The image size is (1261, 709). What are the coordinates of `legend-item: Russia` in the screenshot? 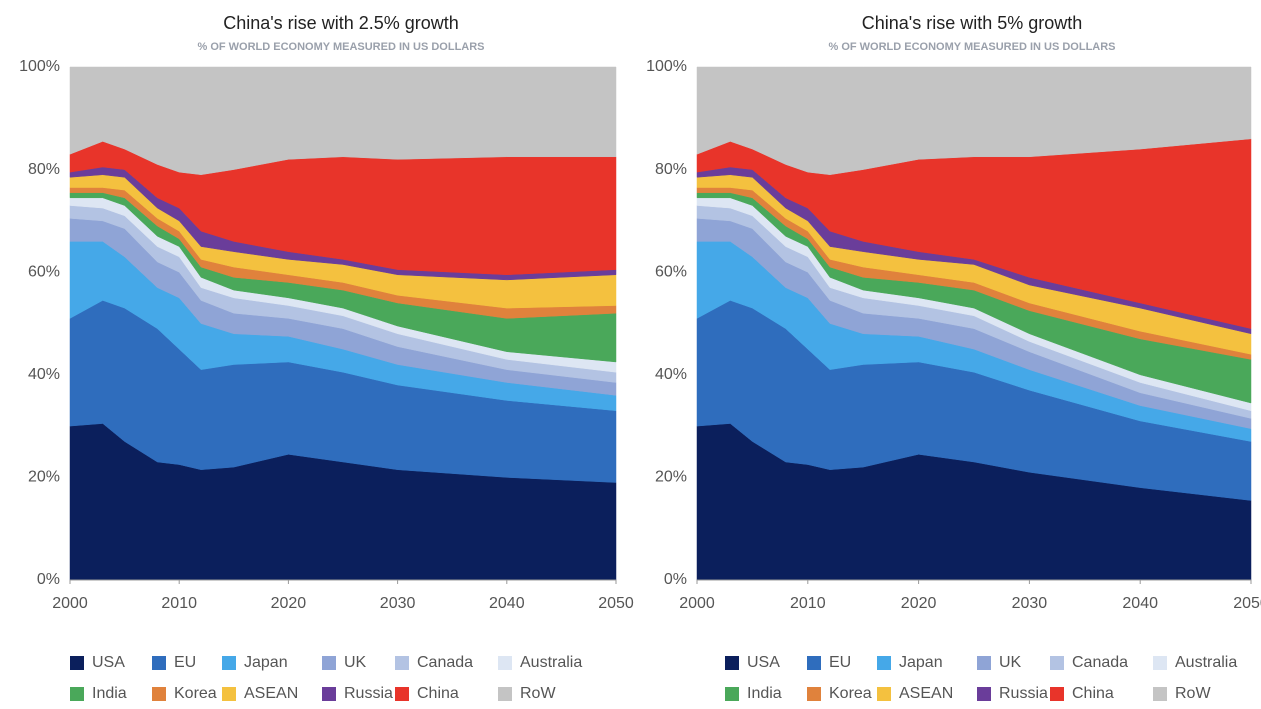 It's located at (1012, 693).